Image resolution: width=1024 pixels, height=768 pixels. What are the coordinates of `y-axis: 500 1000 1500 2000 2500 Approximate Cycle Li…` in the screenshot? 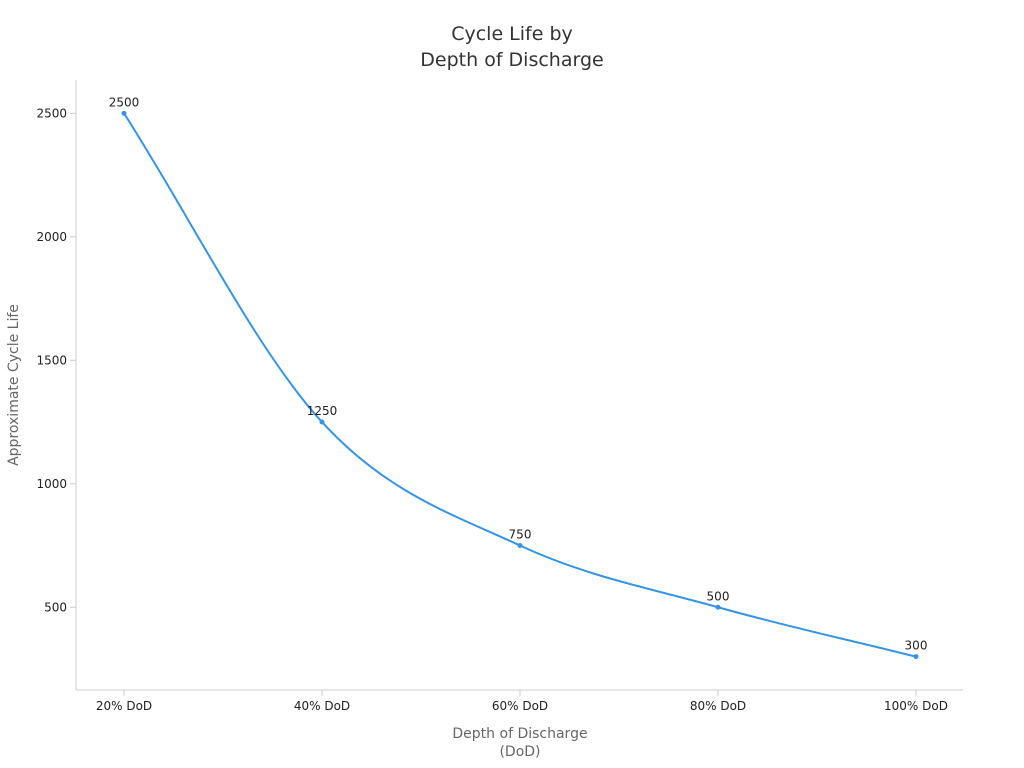 It's located at (41, 385).